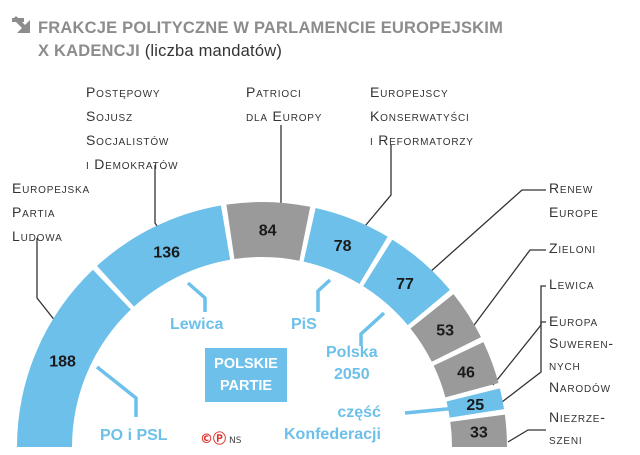 Image resolution: width=640 pixels, height=455 pixels. Describe the element at coordinates (197, 324) in the screenshot. I see `polish-lewica: Lewica` at that location.